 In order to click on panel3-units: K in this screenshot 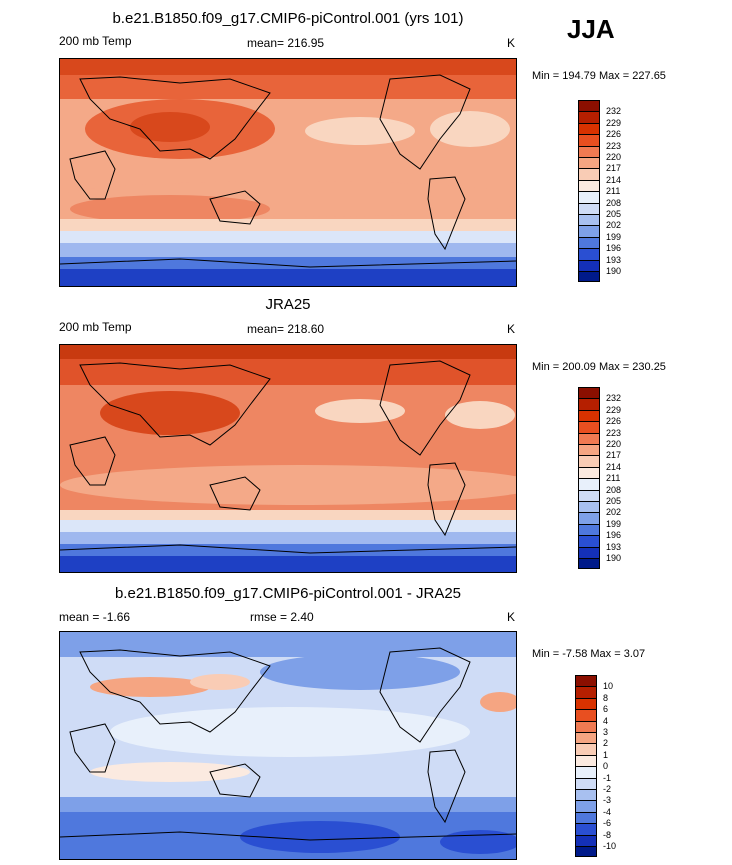, I will do `click(511, 617)`.